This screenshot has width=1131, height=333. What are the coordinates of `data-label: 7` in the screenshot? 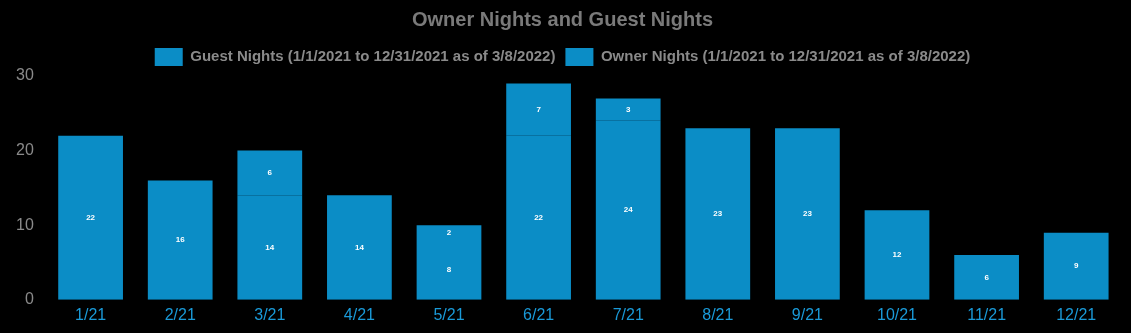 It's located at (539, 109).